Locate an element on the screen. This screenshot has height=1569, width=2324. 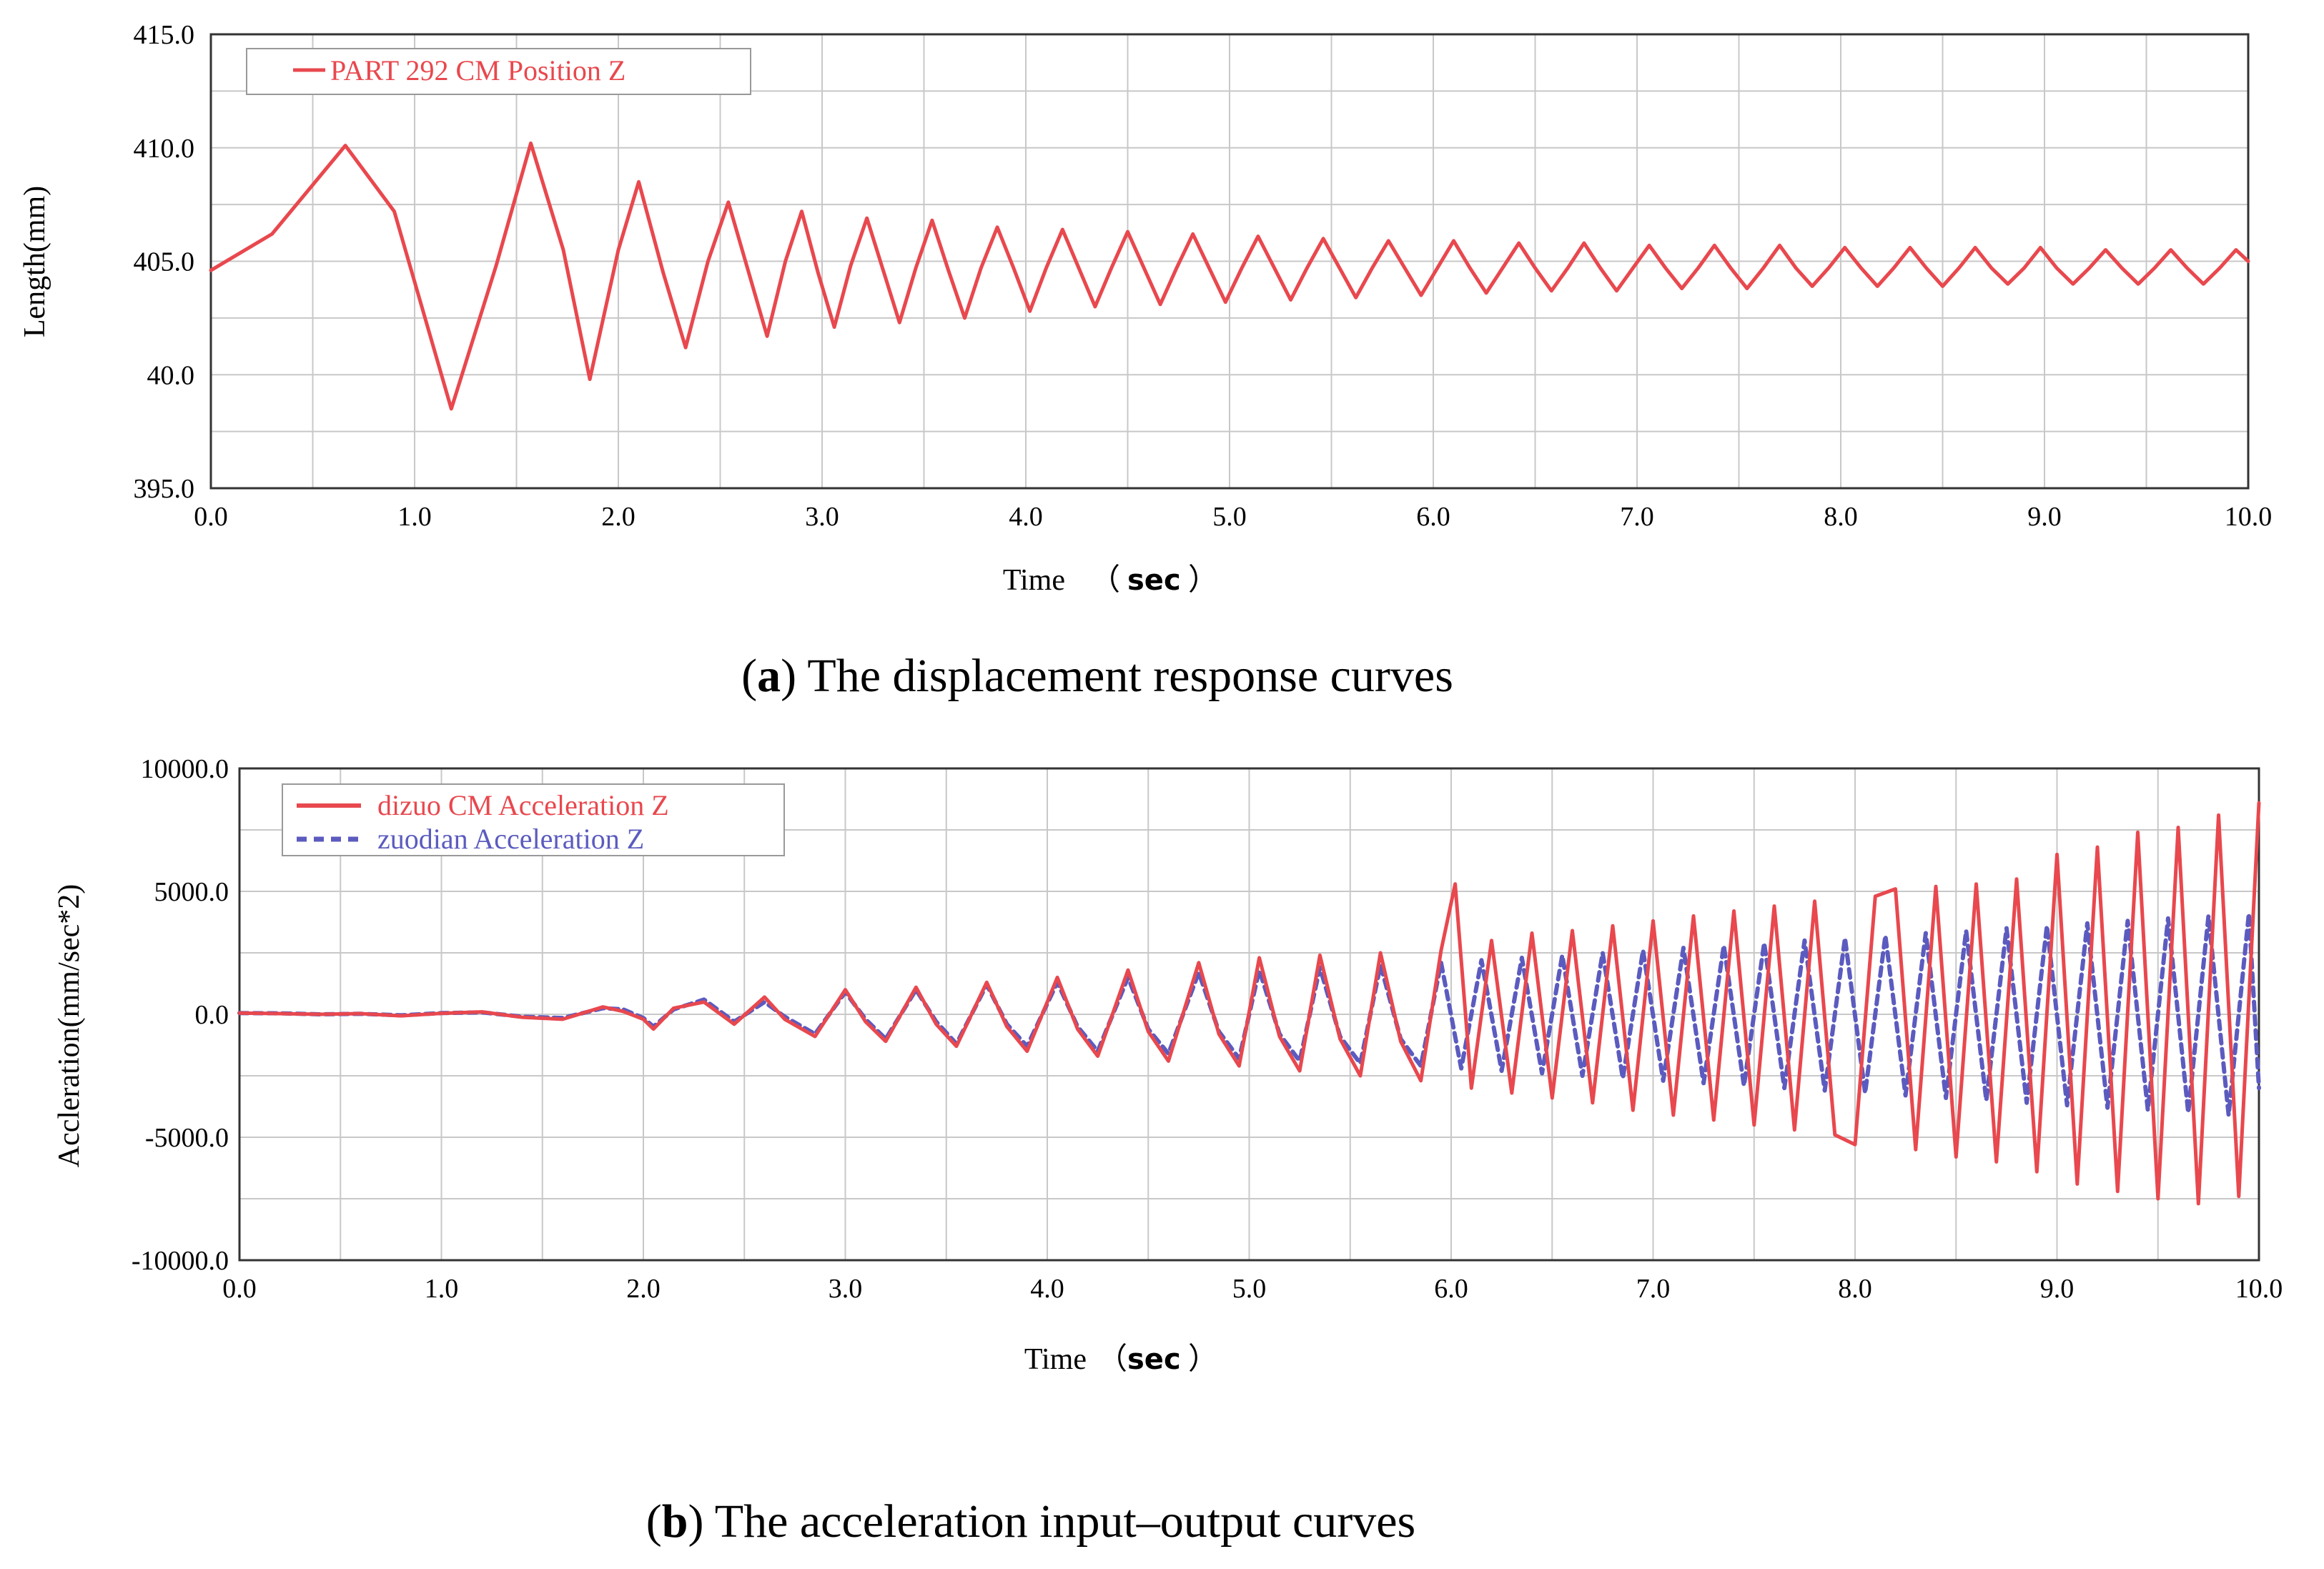
a-x-tick-label: 1.0 is located at coordinates (414, 517).